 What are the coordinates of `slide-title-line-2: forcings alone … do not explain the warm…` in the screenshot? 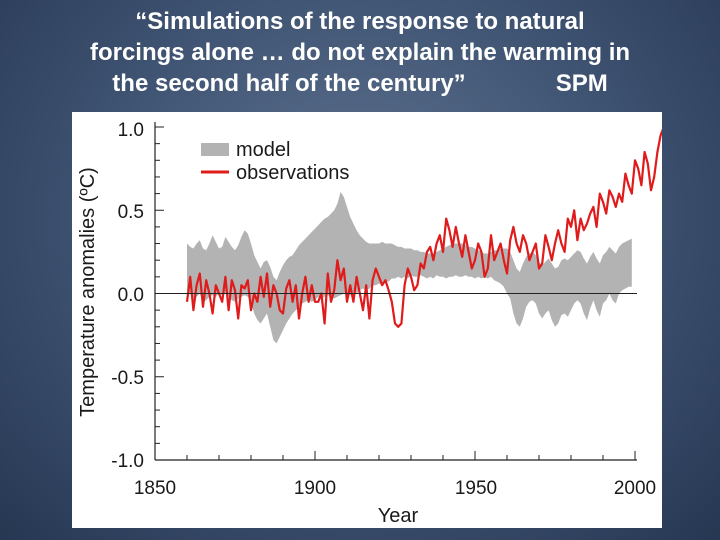 It's located at (360, 52).